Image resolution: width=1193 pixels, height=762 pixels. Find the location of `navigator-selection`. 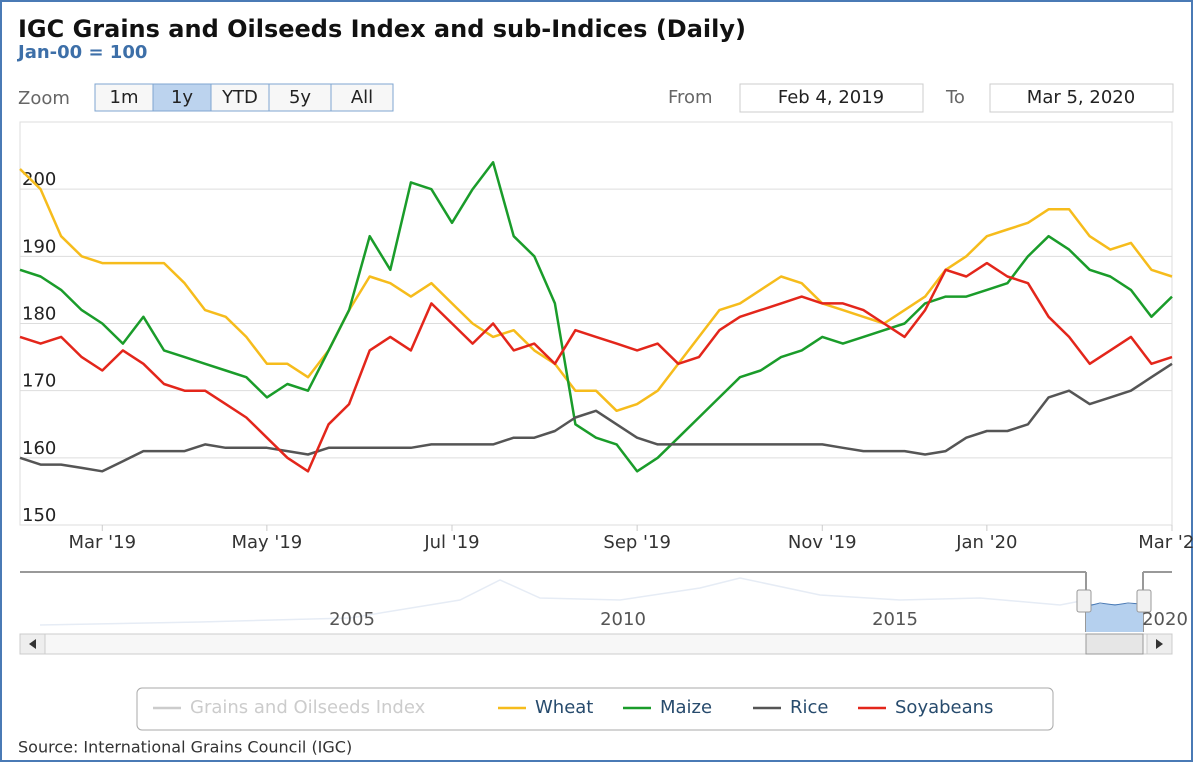

navigator-selection is located at coordinates (1114, 618).